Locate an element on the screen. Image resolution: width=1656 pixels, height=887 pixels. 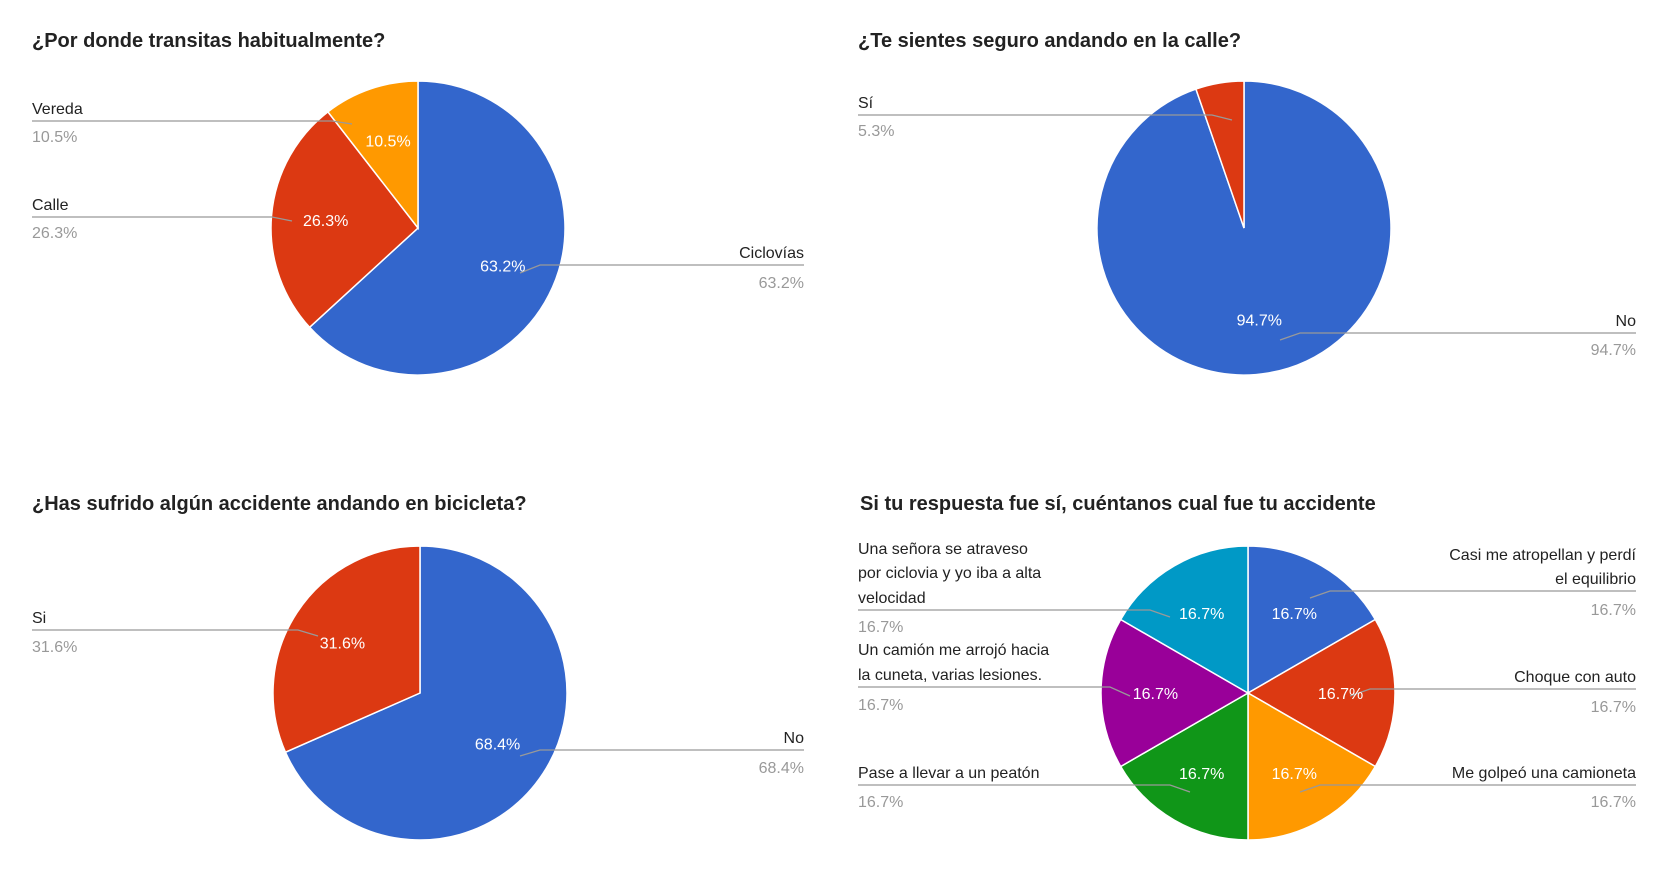
slice-label-4-2: Choque con auto is located at coordinates (1575, 677).